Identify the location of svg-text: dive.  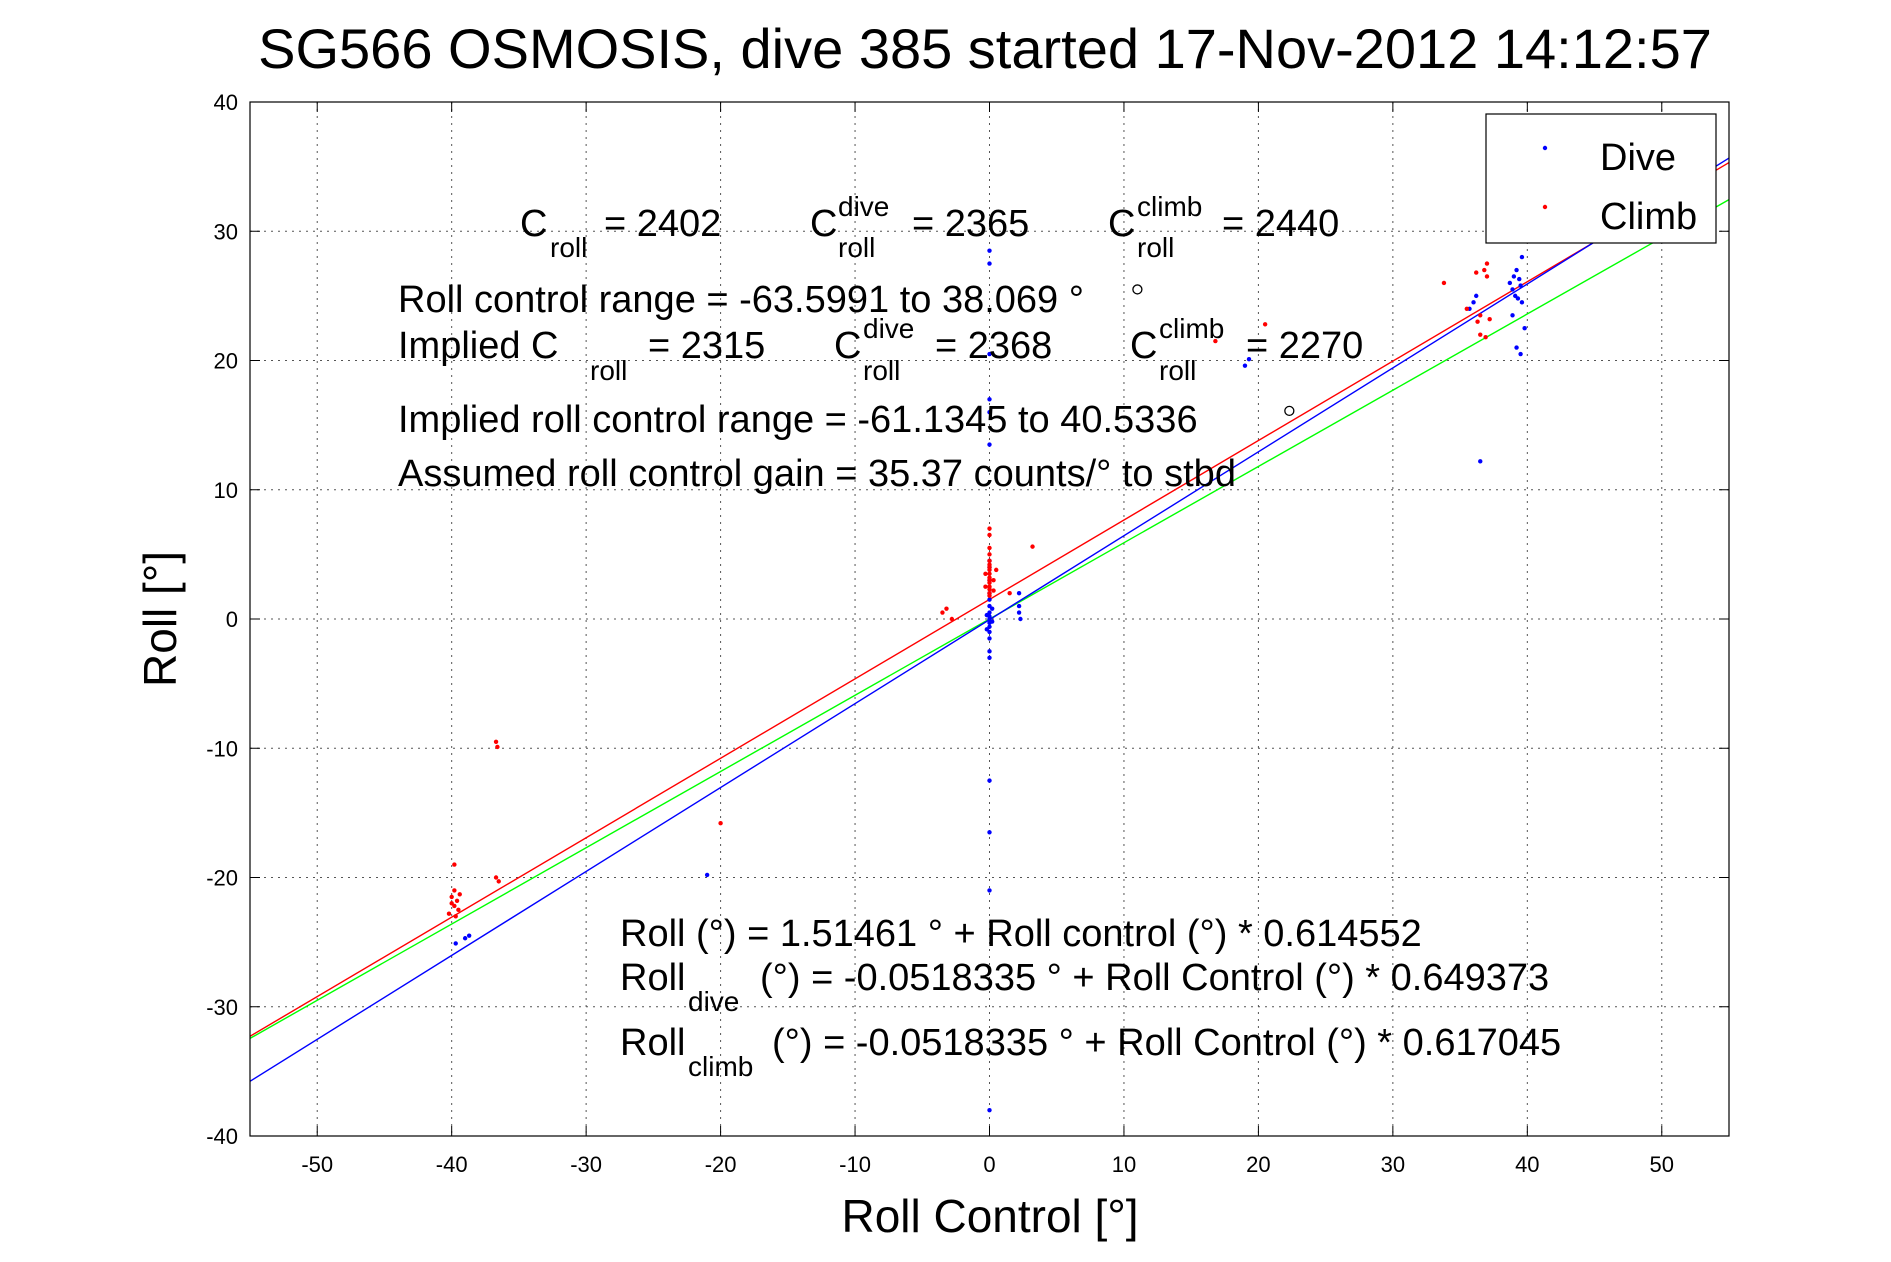
(713, 1001).